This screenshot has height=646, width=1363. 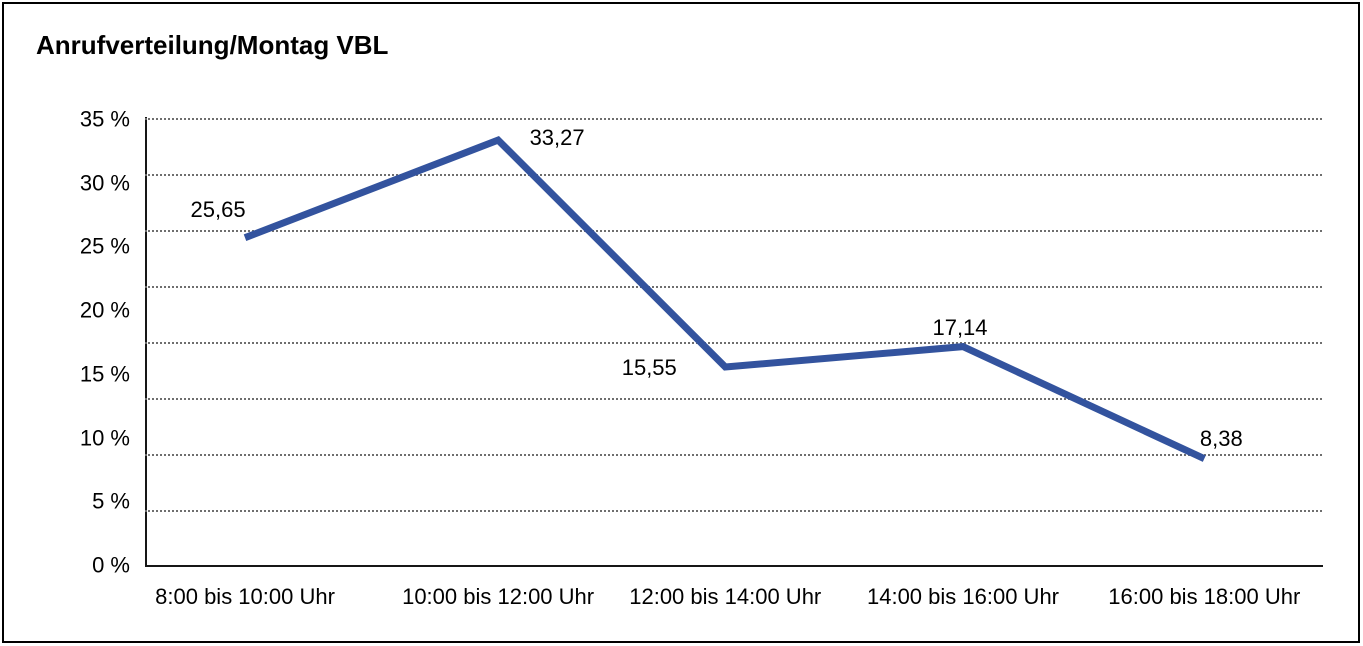 What do you see at coordinates (104, 119) in the screenshot?
I see `y-tick-label: 35 %` at bounding box center [104, 119].